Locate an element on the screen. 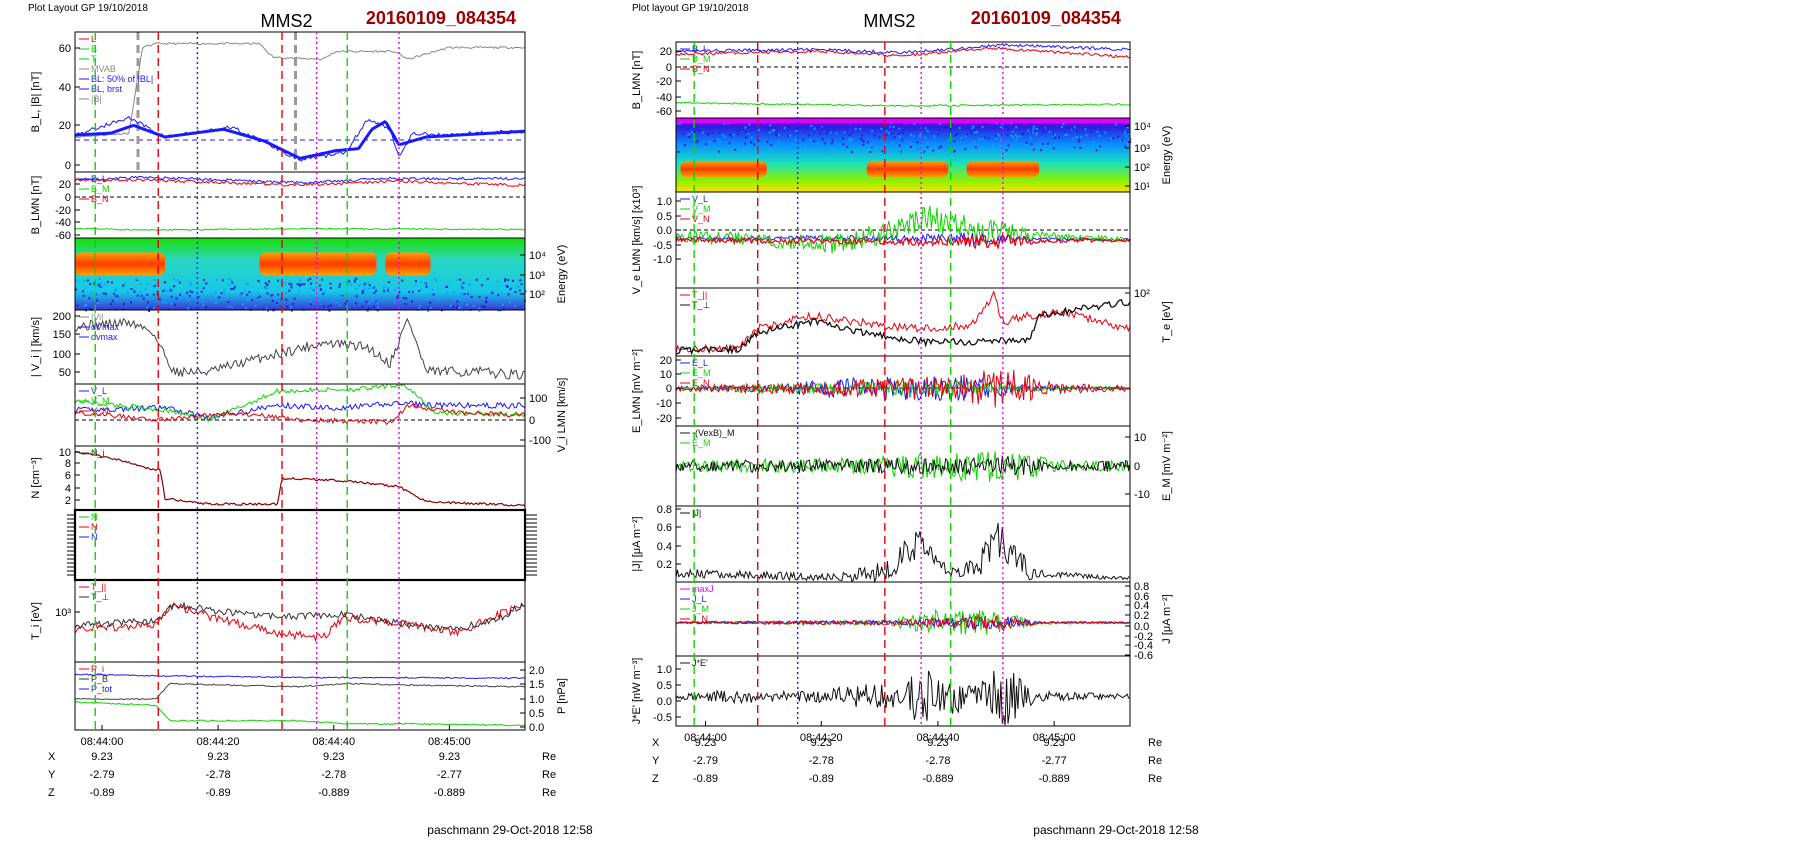  y-tick-label: -20 is located at coordinates (664, 82).